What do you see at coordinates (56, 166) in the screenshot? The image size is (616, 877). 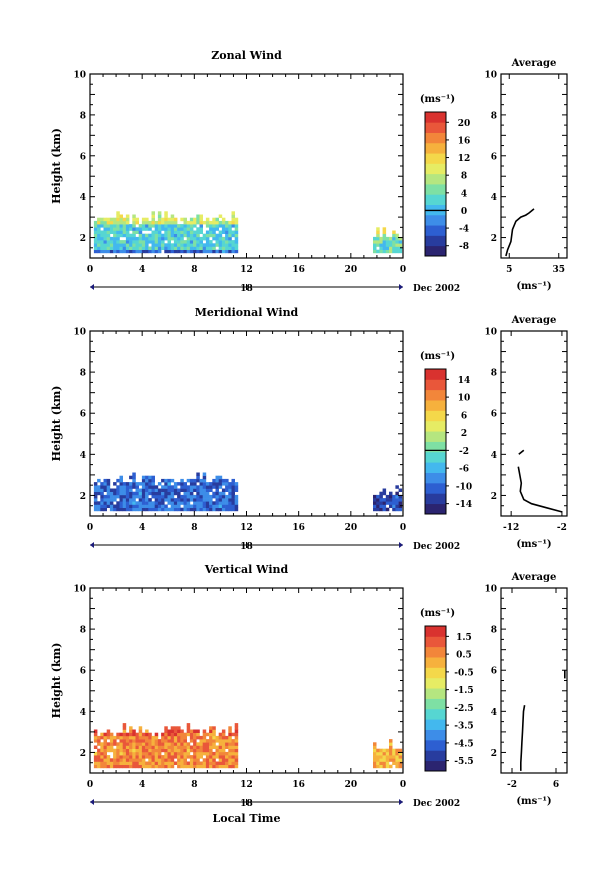 I see `y-axis-label: Height (km)` at bounding box center [56, 166].